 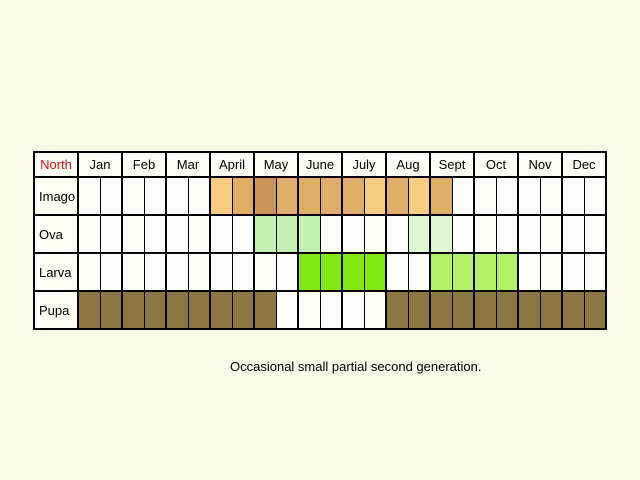 I want to click on month-header: May, so click(x=276, y=164).